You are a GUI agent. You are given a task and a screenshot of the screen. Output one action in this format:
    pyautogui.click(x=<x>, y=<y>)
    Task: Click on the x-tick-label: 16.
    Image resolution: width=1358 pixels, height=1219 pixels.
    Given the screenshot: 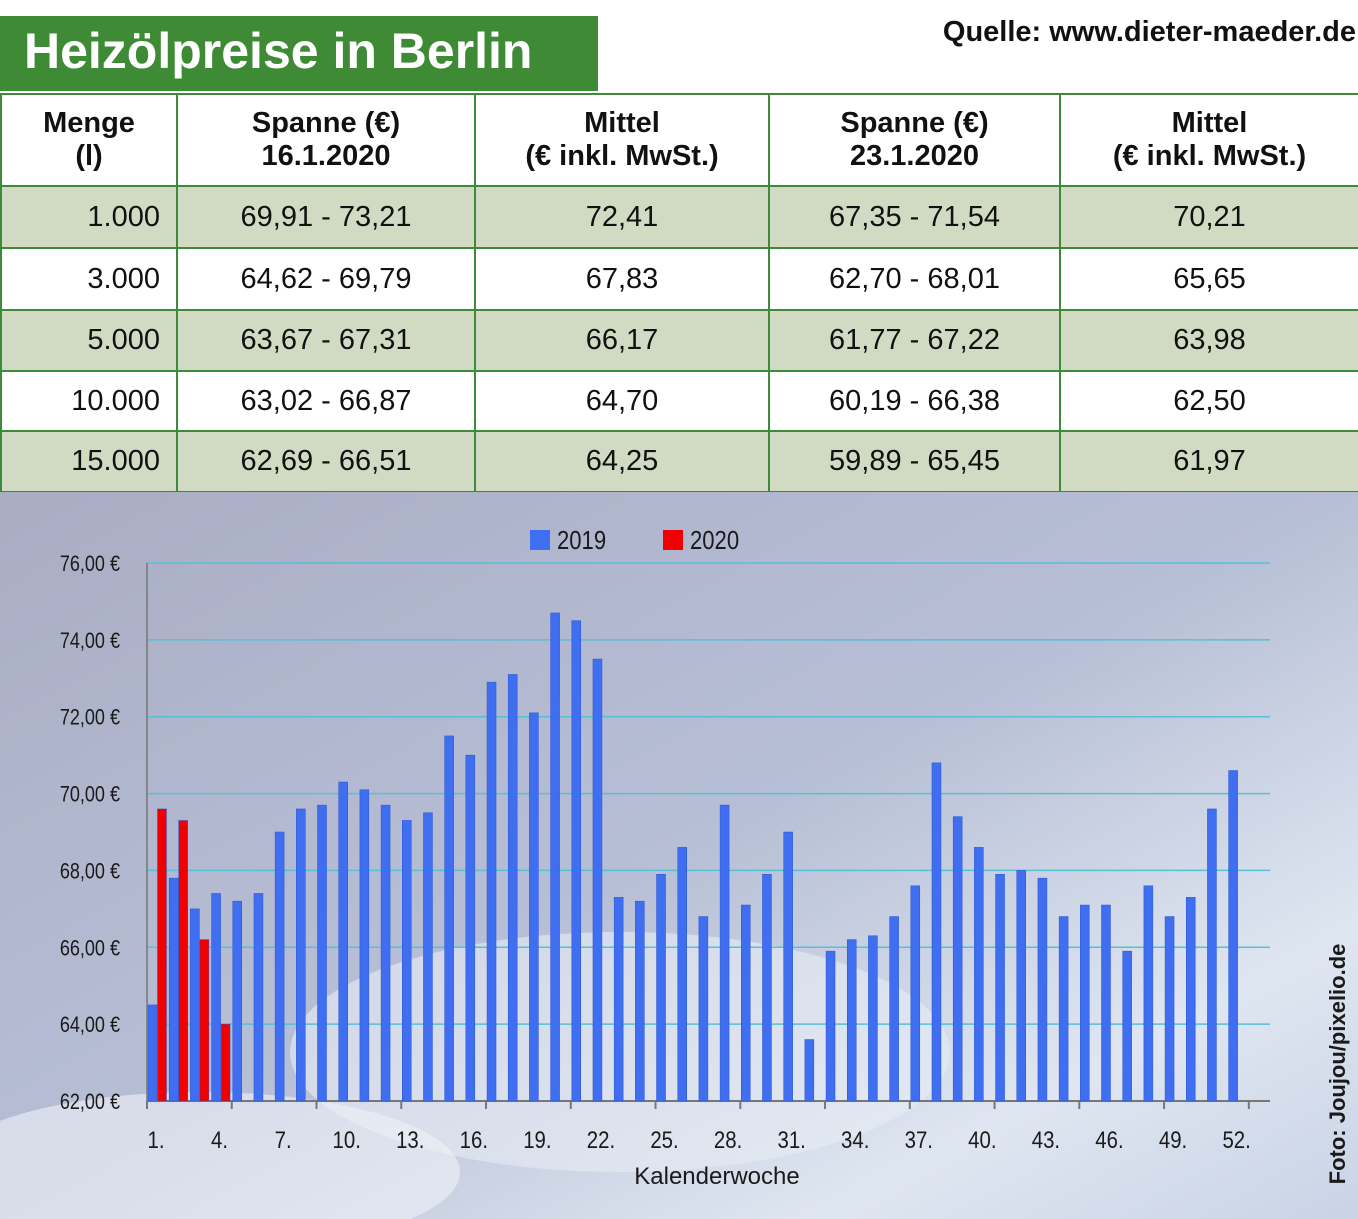 What is the action you would take?
    pyautogui.click(x=474, y=1139)
    